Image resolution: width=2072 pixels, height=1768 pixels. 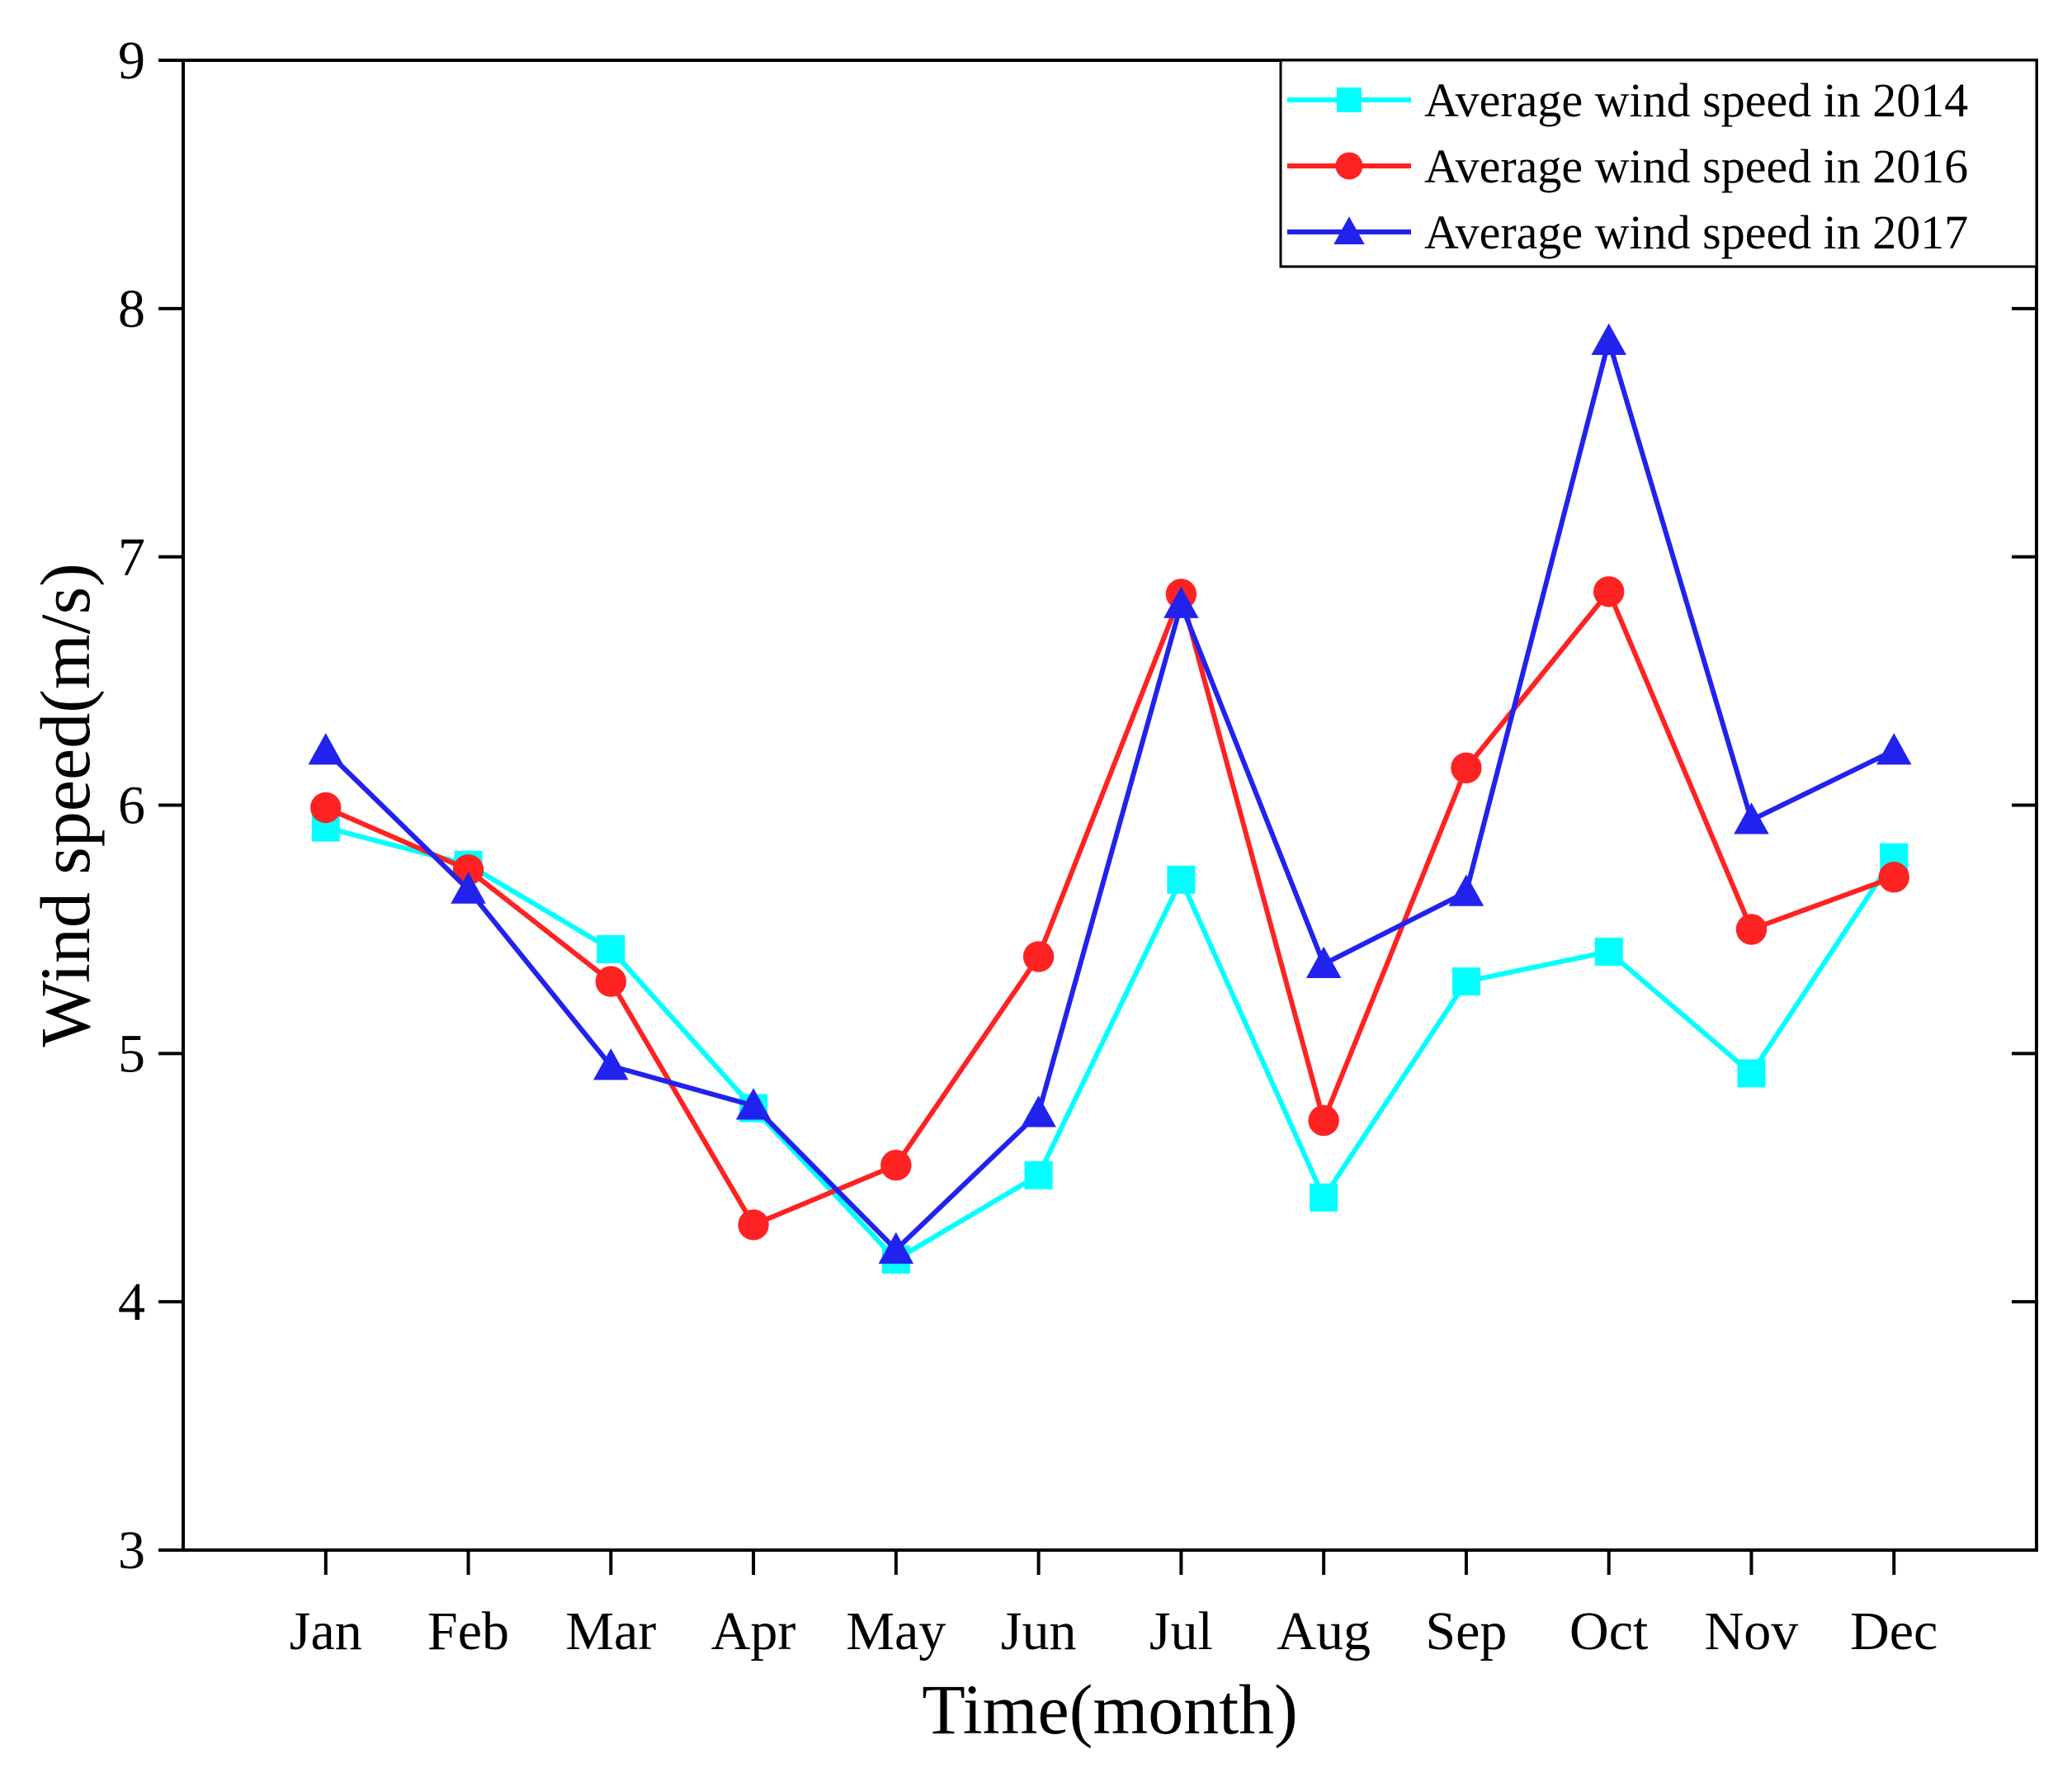 What do you see at coordinates (326, 1631) in the screenshot?
I see `x-tick-label: Jan` at bounding box center [326, 1631].